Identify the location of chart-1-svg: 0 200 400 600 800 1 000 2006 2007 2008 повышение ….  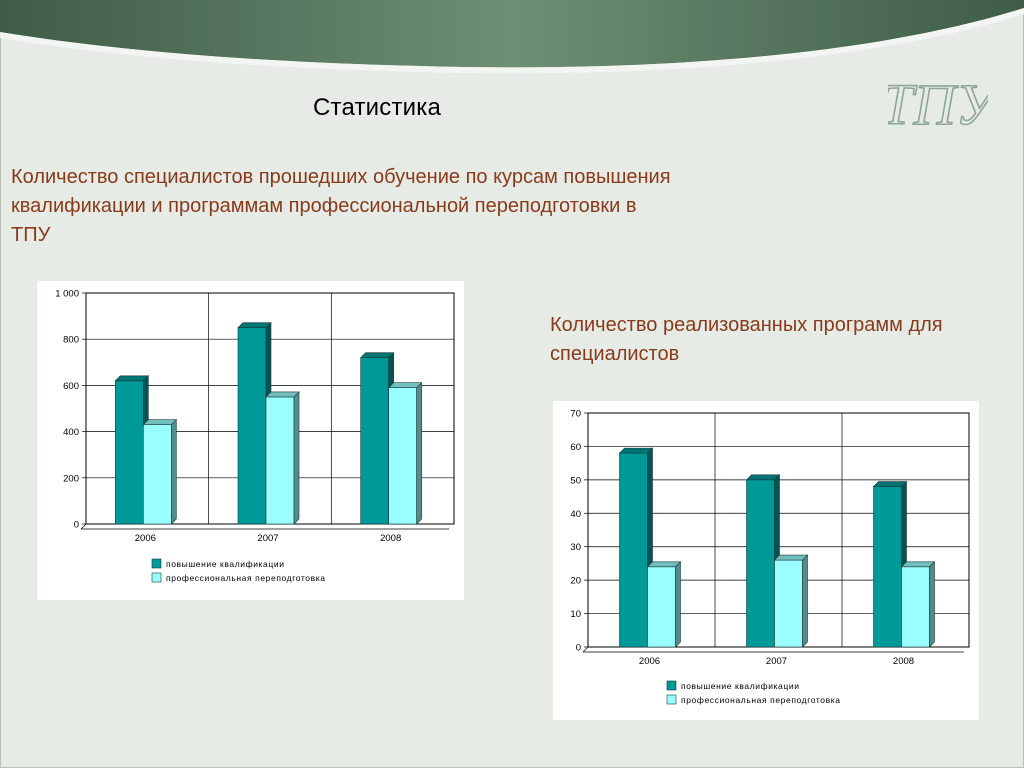
(255, 436).